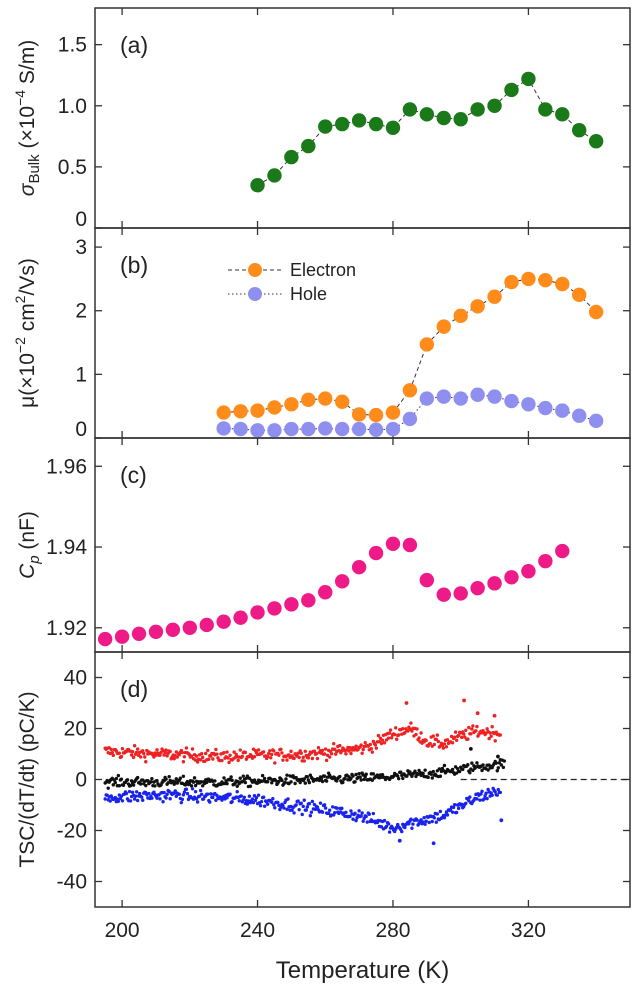 The image size is (637, 1000). What do you see at coordinates (72, 882) in the screenshot?
I see `y-tick-label: -40` at bounding box center [72, 882].